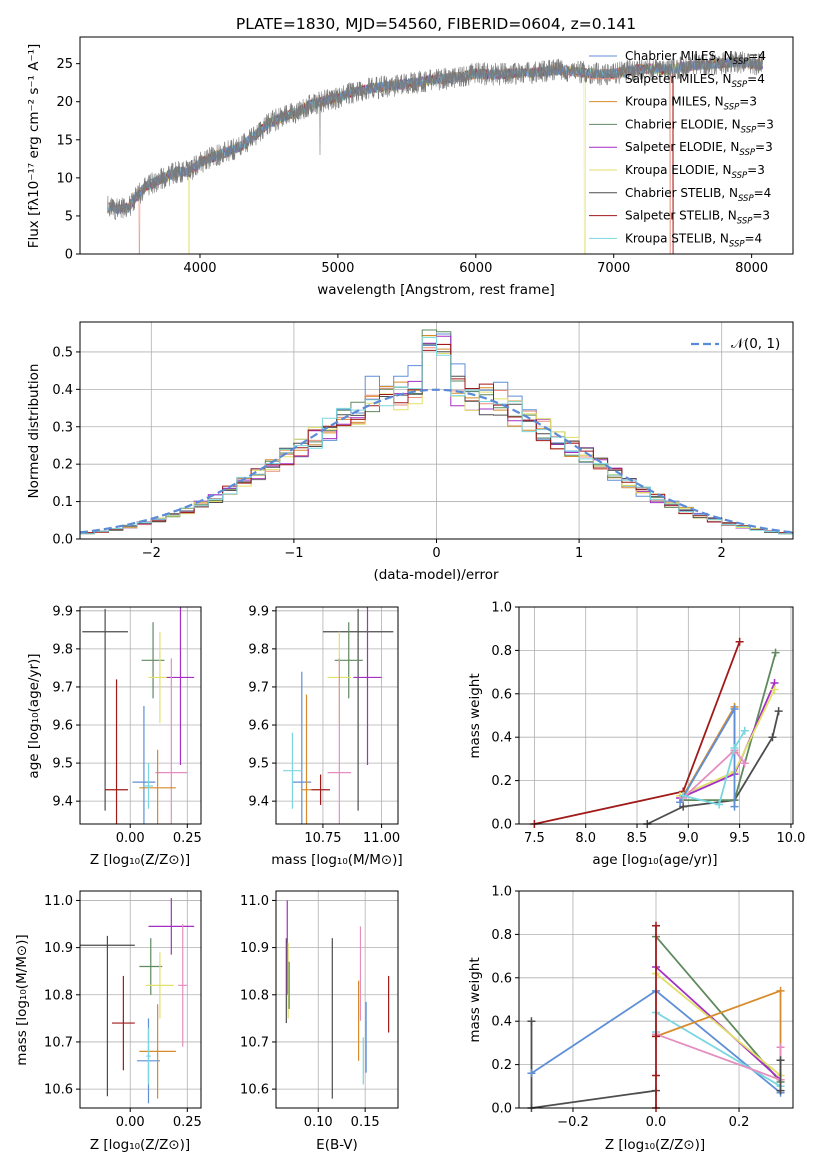 Image resolution: width=819 pixels, height=1170 pixels. I want to click on x-tick-label: 8.5, so click(637, 838).